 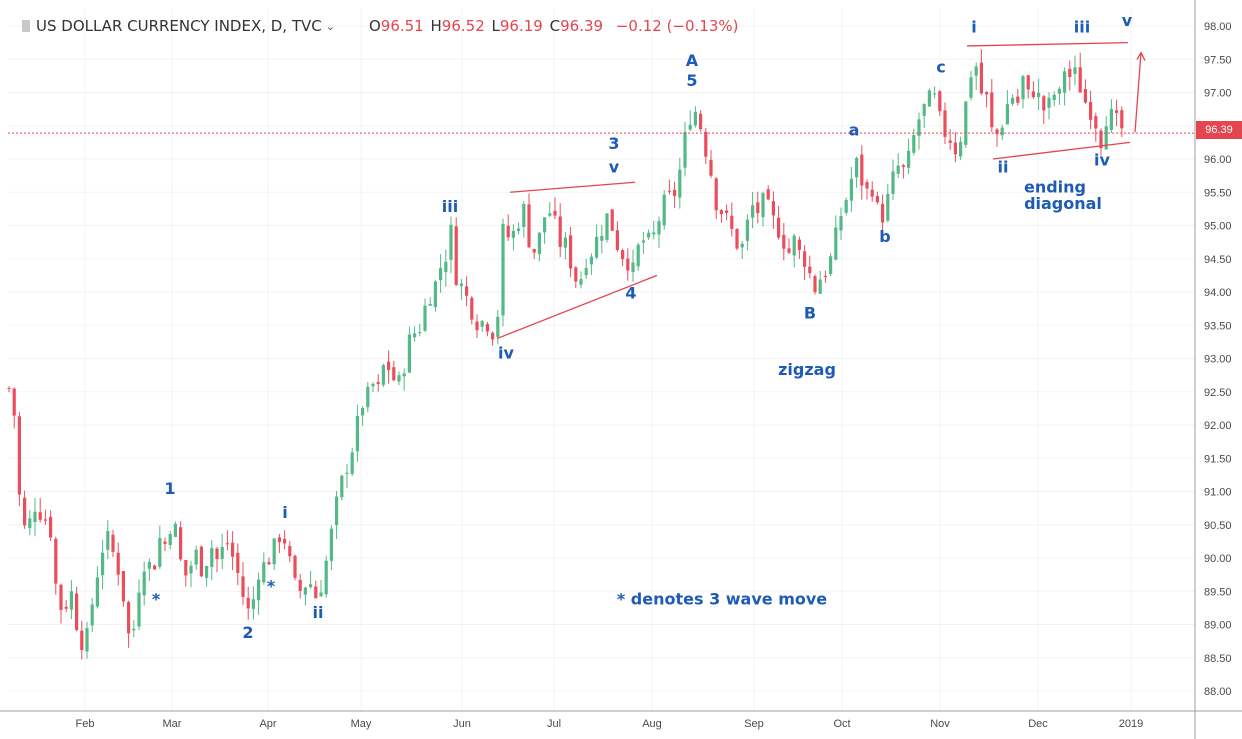 What do you see at coordinates (247, 632) in the screenshot?
I see `wave-label: 2` at bounding box center [247, 632].